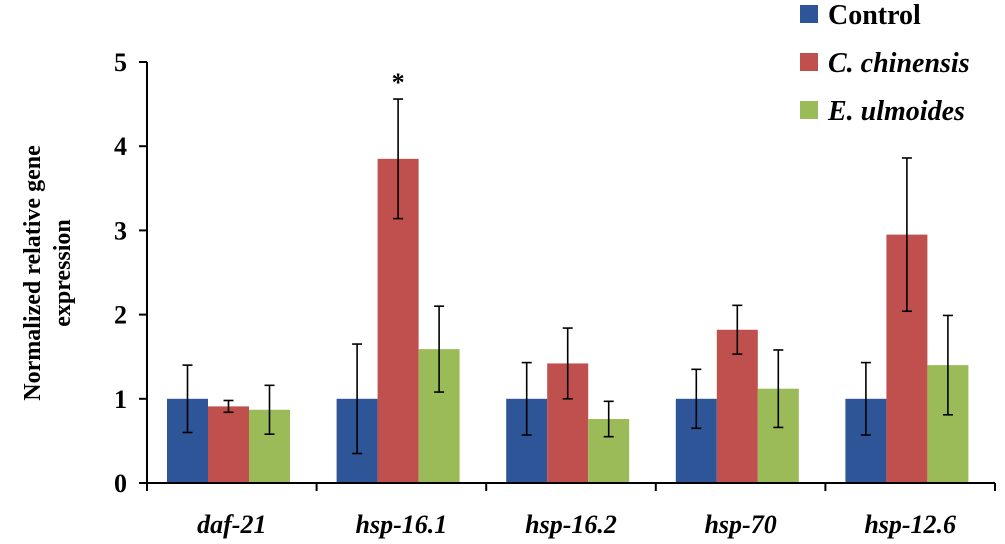 Image resolution: width=1005 pixels, height=544 pixels. What do you see at coordinates (896, 111) in the screenshot?
I see `legend-label-2: E. ulmoides` at bounding box center [896, 111].